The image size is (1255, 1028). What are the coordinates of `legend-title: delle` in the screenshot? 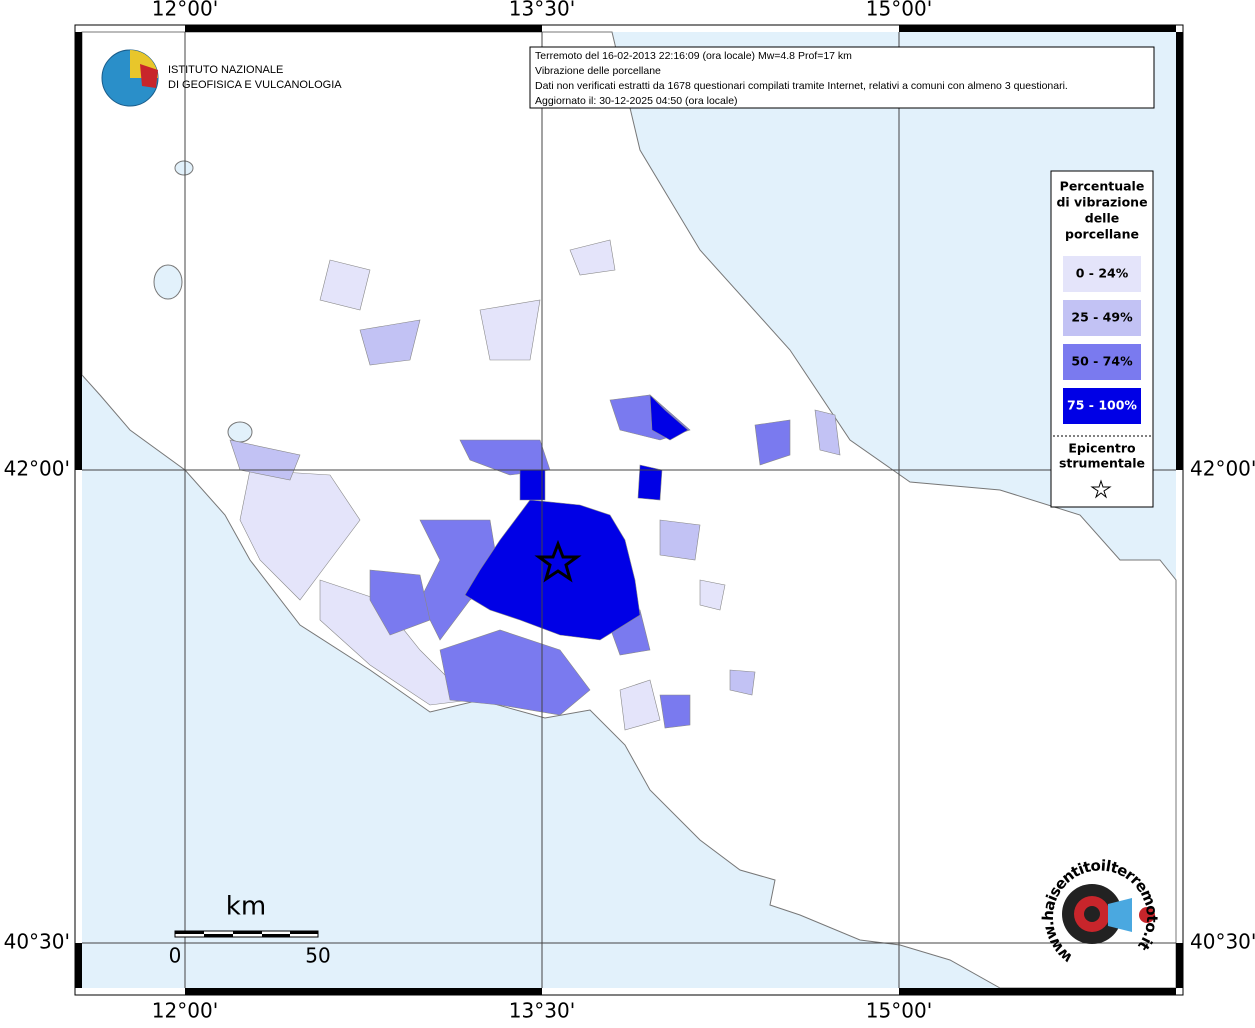 It's located at (1102, 218).